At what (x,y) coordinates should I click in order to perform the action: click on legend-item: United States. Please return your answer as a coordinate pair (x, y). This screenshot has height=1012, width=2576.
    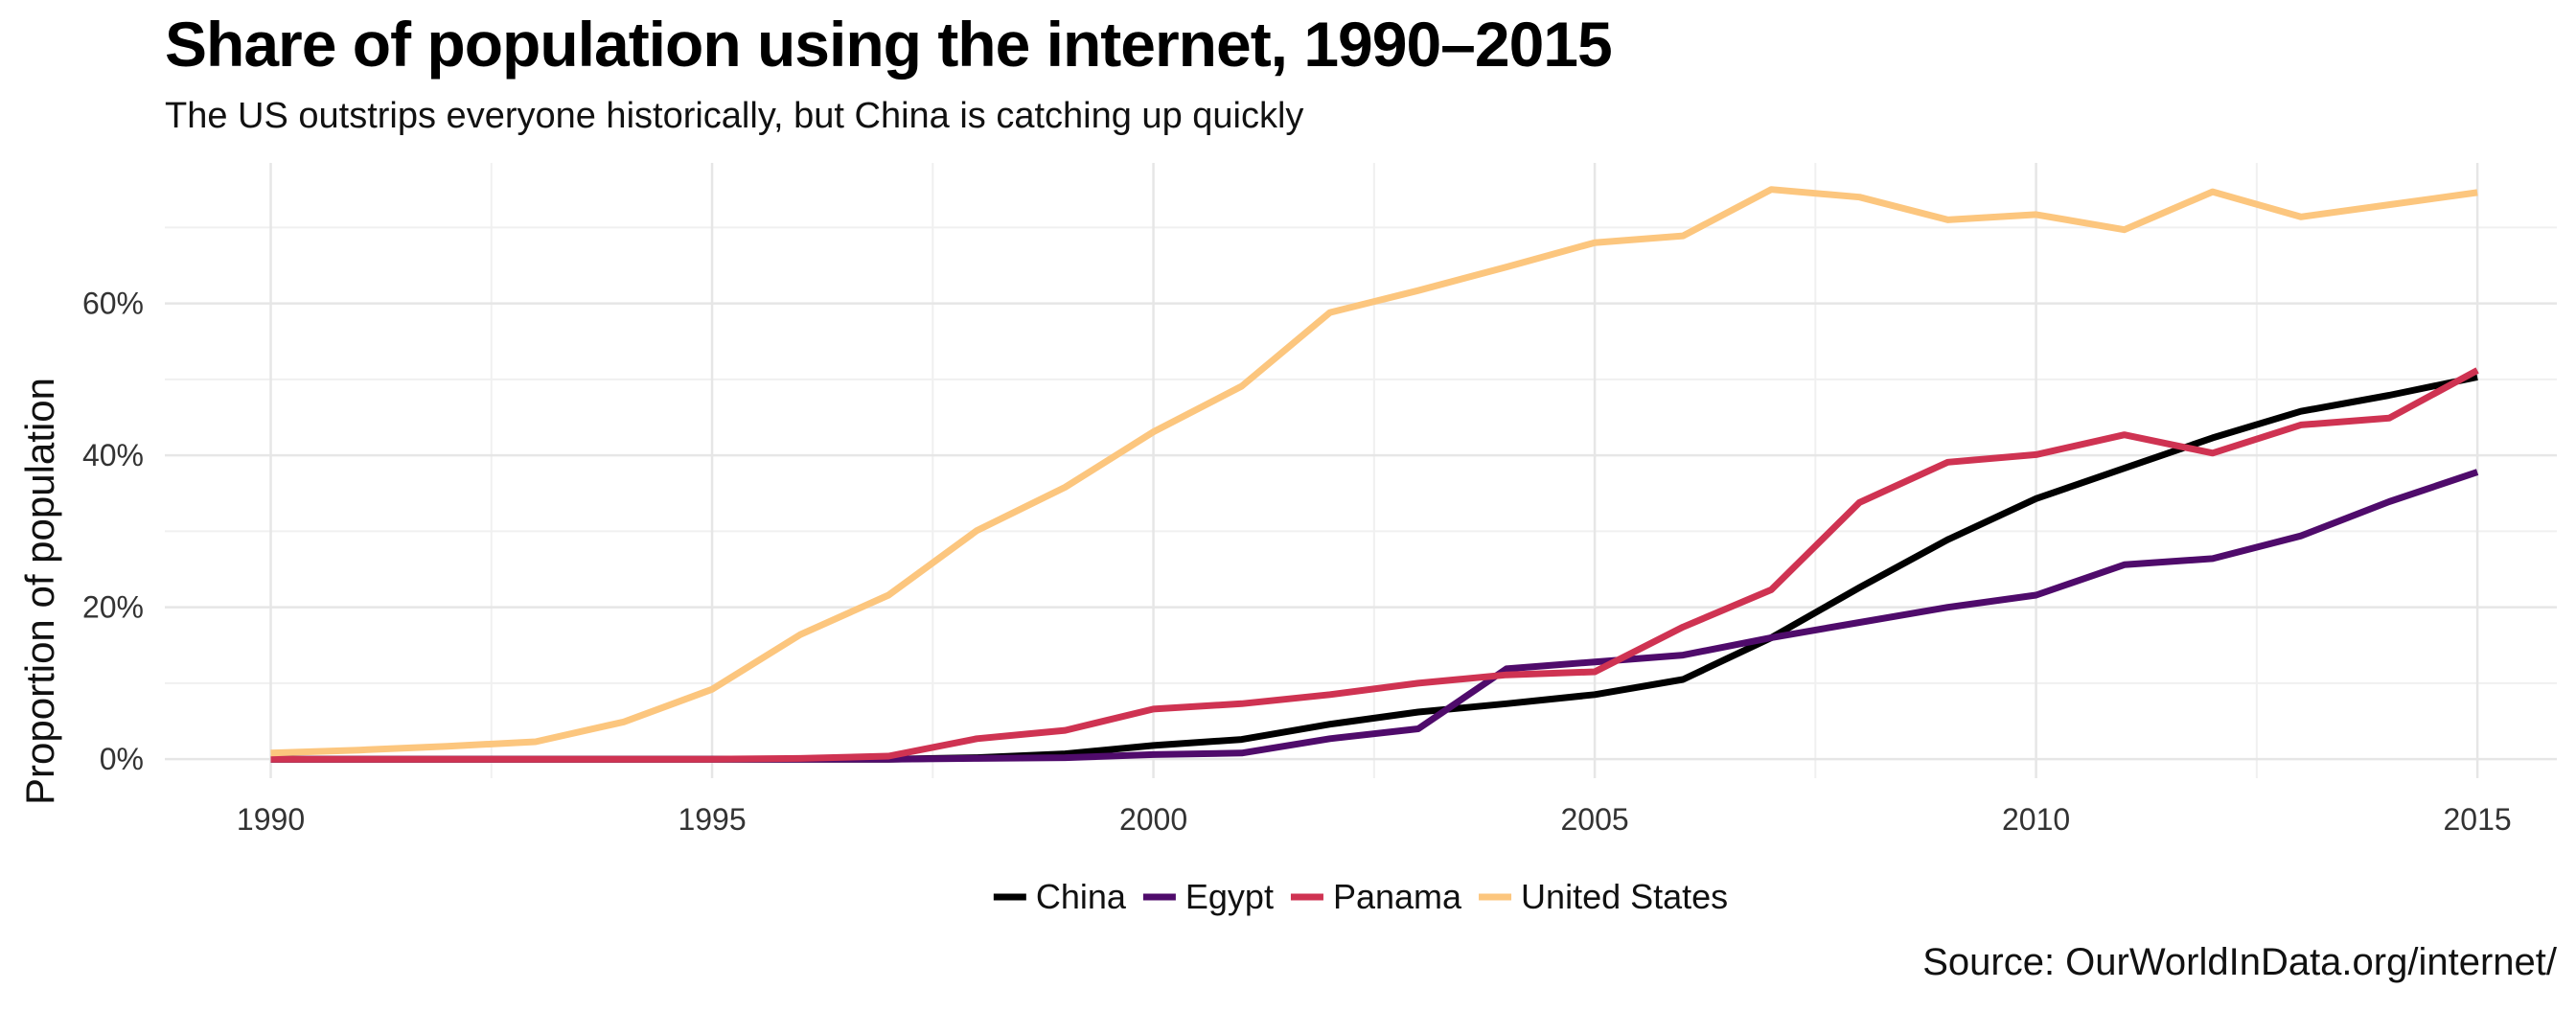
    Looking at the image, I should click on (1603, 897).